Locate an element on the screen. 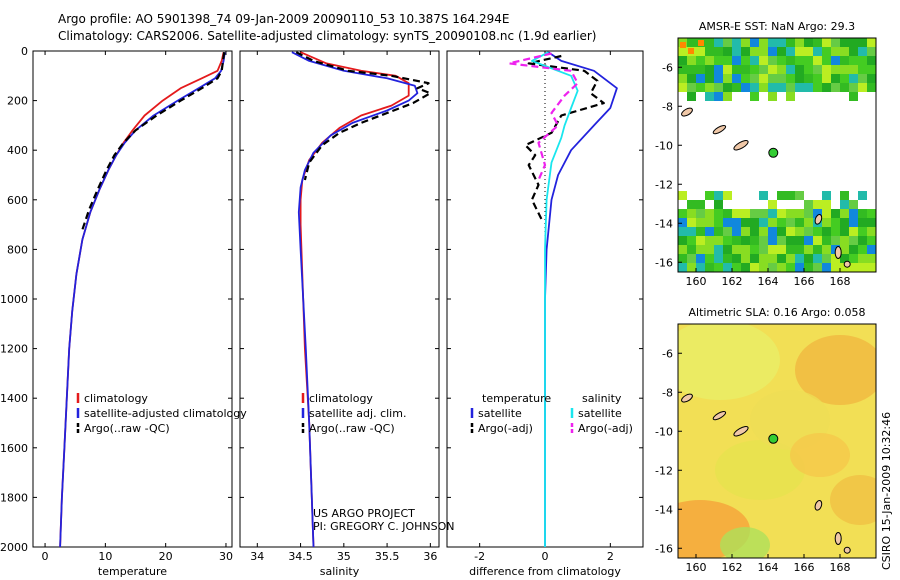  x-tick-label: 20 is located at coordinates (166, 556).